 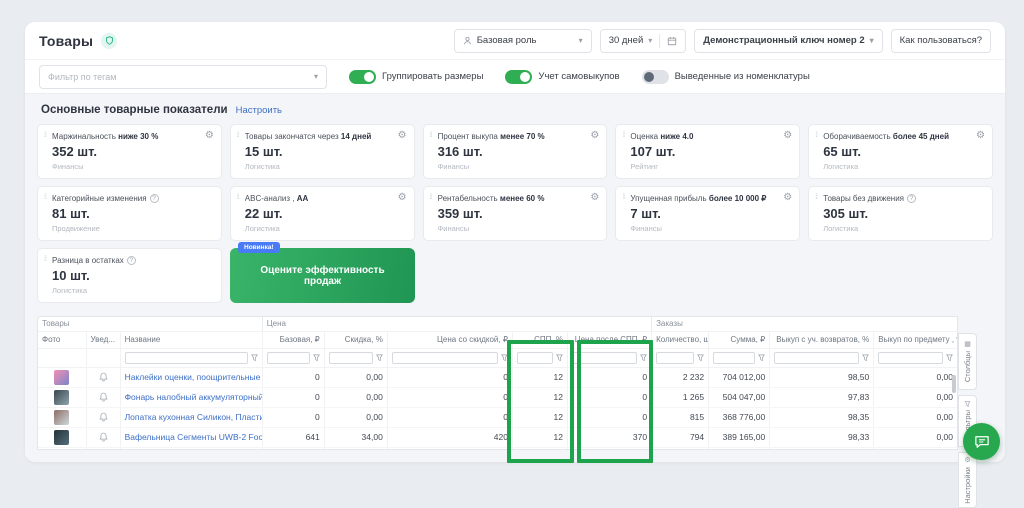 I want to click on toggle-removed-items, so click(x=655, y=76).